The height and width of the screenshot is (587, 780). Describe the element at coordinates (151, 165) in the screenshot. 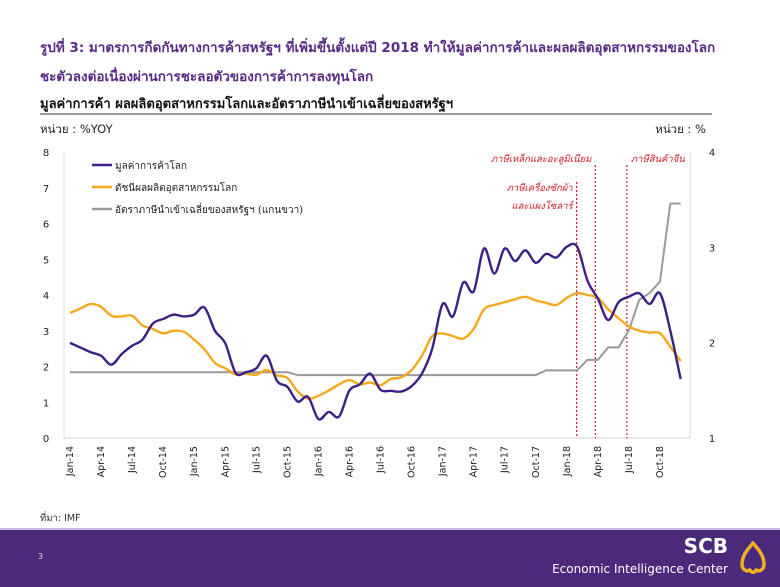

I see `legend-label: มูลค่าการค้าโลก` at that location.